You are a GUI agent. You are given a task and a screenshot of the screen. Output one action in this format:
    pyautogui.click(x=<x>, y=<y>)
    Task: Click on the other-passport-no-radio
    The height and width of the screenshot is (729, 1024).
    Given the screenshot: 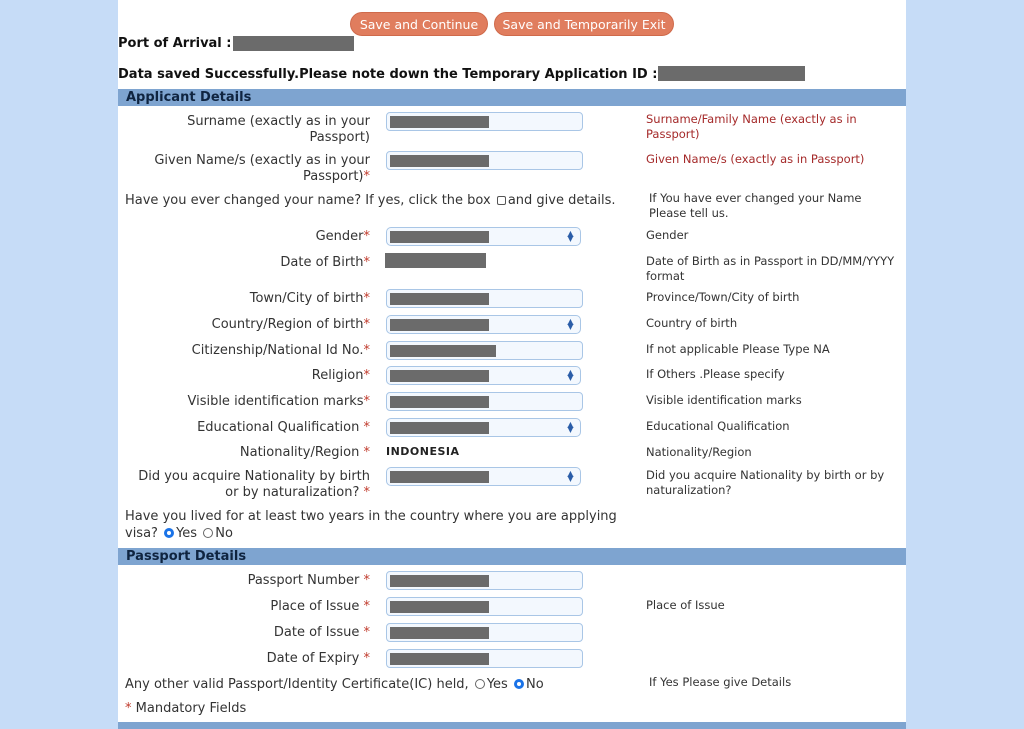 What is the action you would take?
    pyautogui.click(x=518, y=684)
    